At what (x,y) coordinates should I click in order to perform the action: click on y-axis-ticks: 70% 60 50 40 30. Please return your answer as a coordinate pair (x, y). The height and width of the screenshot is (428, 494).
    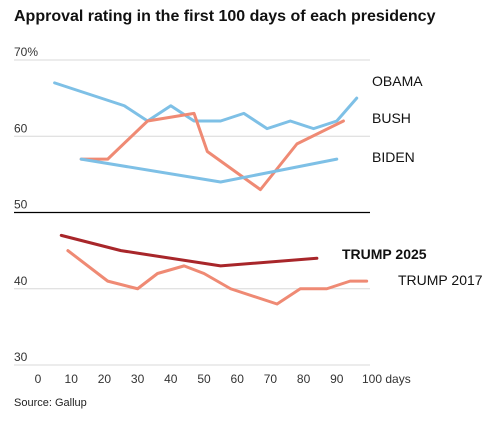
    Looking at the image, I should click on (26, 204).